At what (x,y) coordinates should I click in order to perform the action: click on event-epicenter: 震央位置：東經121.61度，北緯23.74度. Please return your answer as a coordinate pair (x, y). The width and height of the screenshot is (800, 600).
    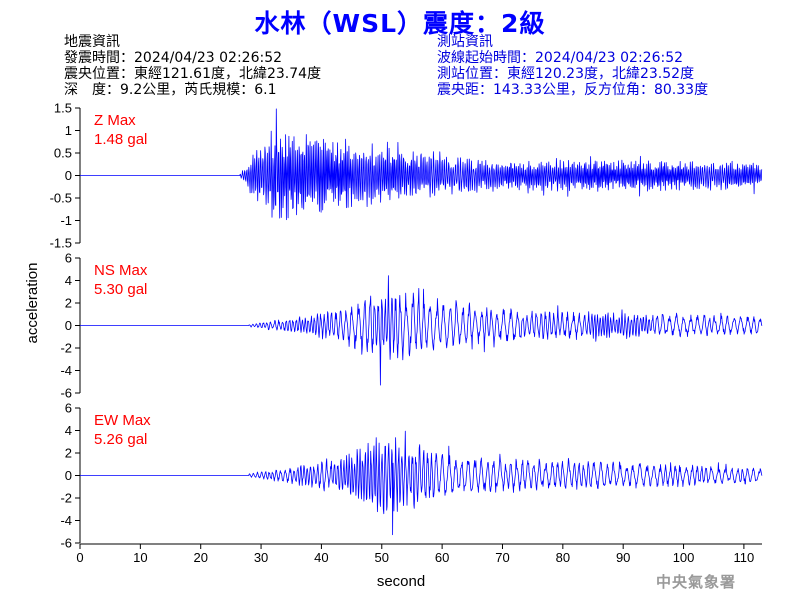
    Looking at the image, I should click on (193, 74).